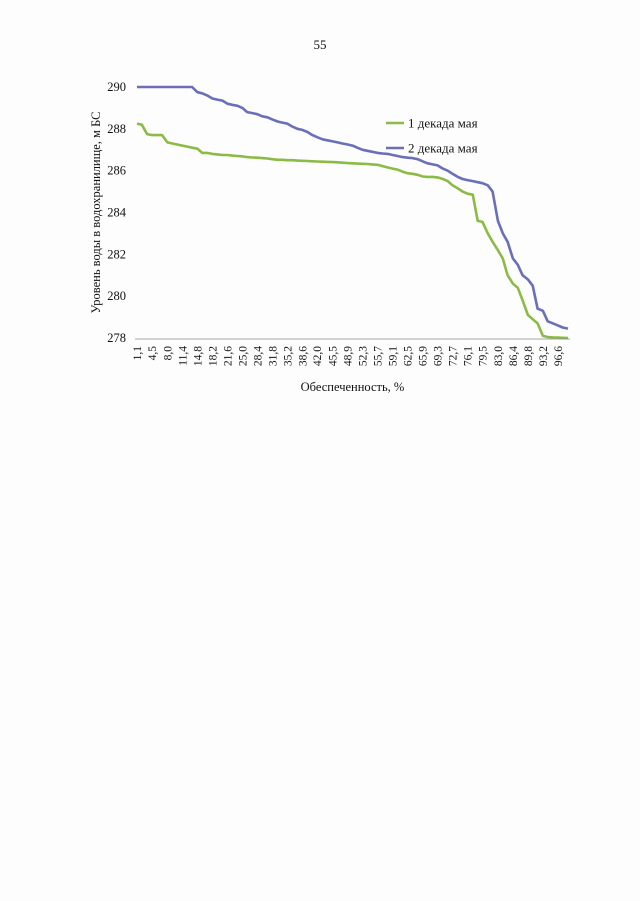 This screenshot has height=901, width=640. What do you see at coordinates (514, 356) in the screenshot?
I see `x-tick-label: 86,4` at bounding box center [514, 356].